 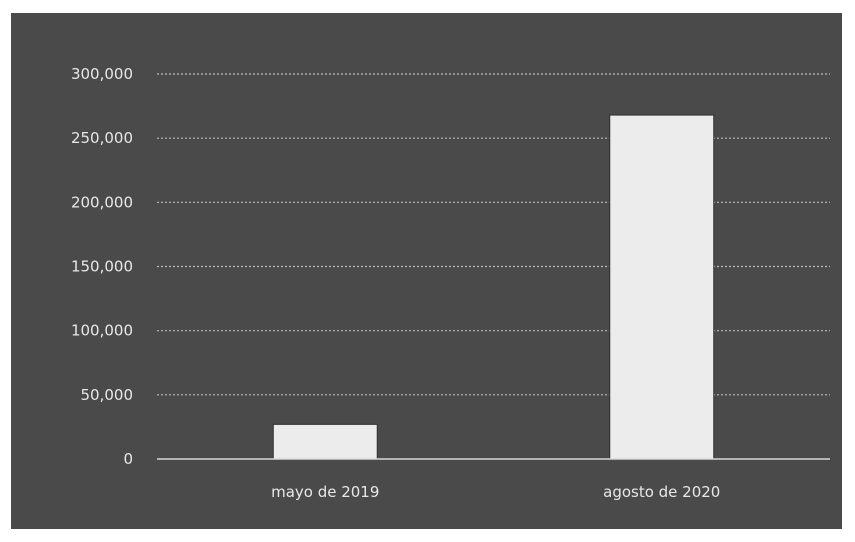 I want to click on y-tick-label: 50,000, so click(x=107, y=395).